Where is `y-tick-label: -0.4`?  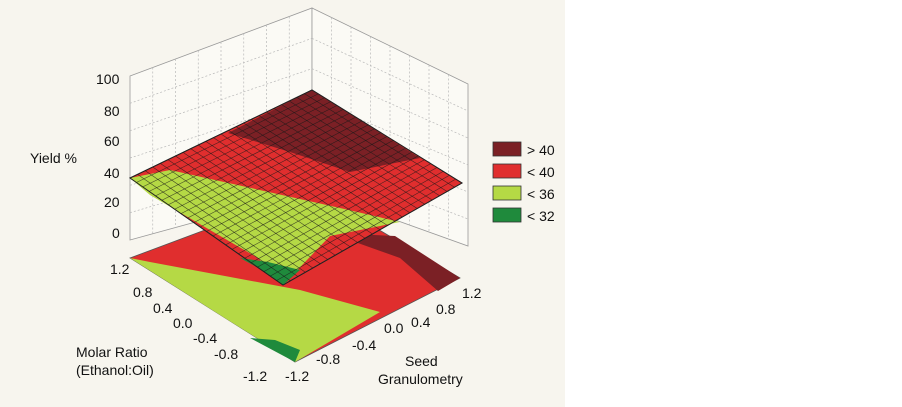 y-tick-label: -0.4 is located at coordinates (364, 345).